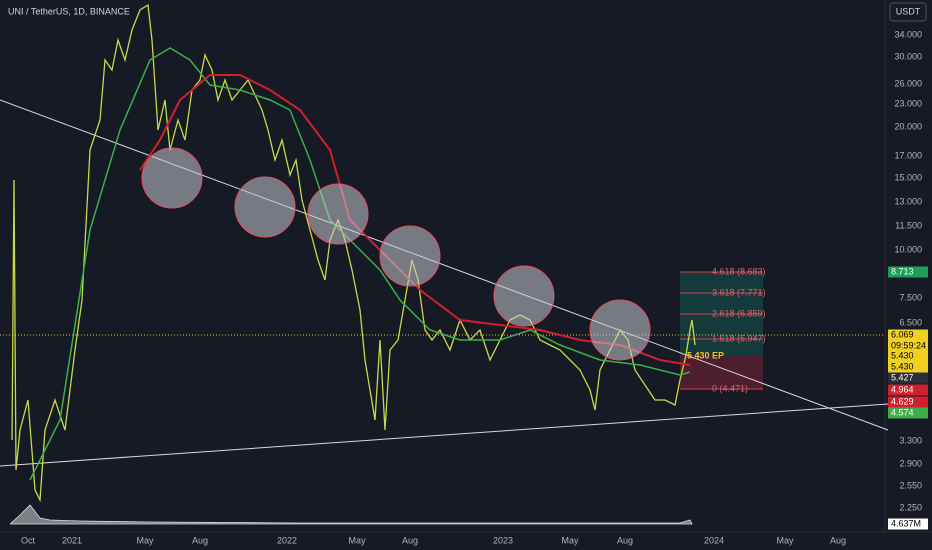 The width and height of the screenshot is (932, 550). I want to click on time-axis-label: Oct, so click(28, 540).